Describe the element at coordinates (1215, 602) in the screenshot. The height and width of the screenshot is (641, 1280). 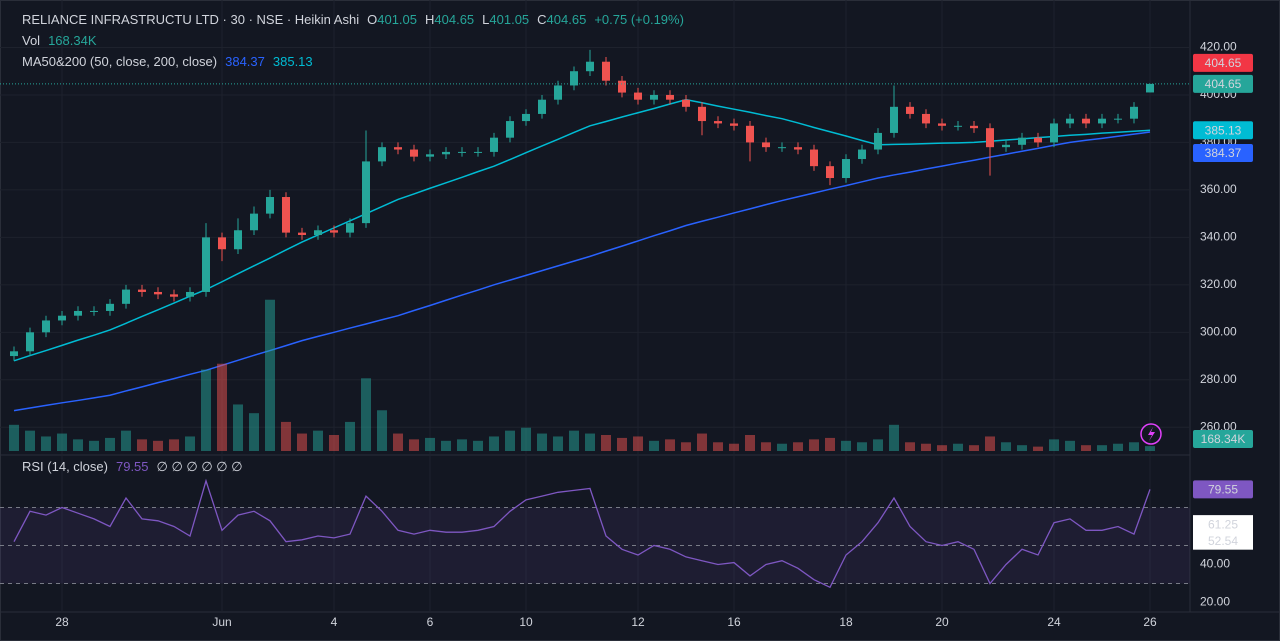
I see `y-tick-label: 20.00` at that location.